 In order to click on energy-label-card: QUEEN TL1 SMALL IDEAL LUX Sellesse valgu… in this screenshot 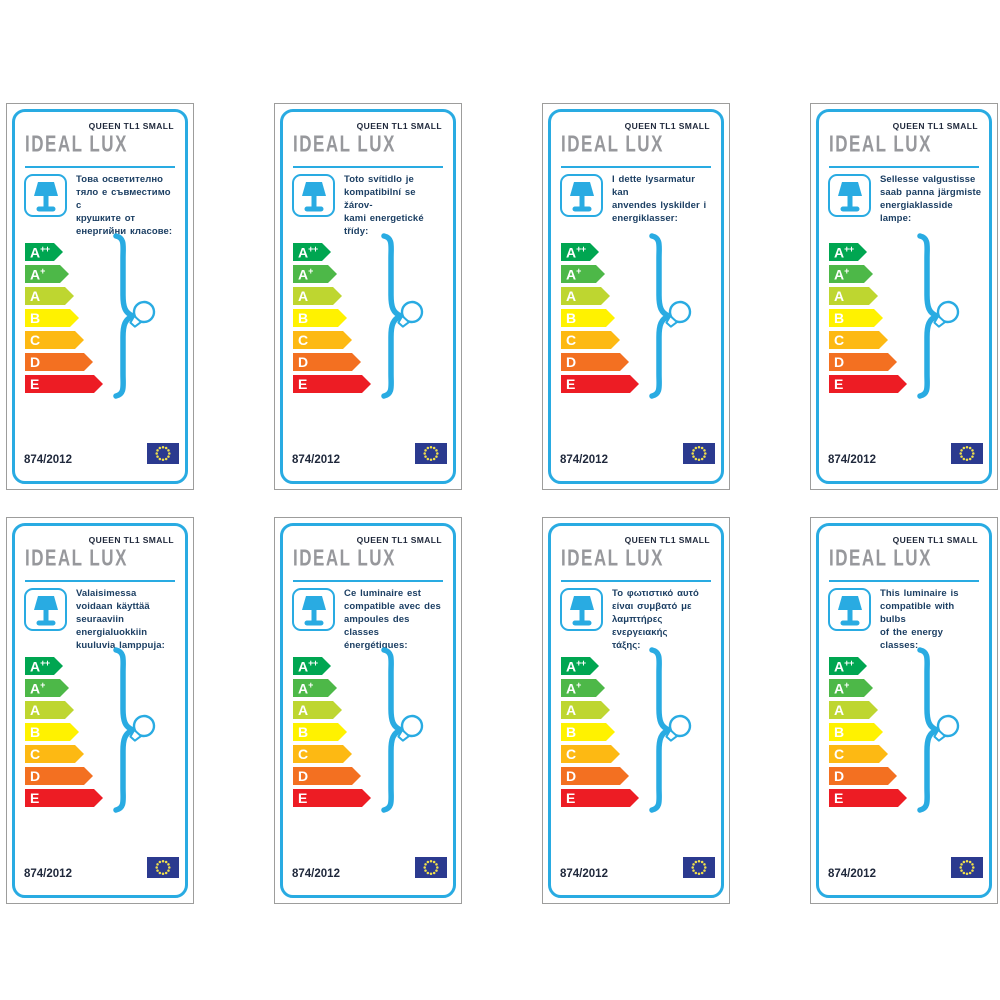, I will do `click(904, 296)`.